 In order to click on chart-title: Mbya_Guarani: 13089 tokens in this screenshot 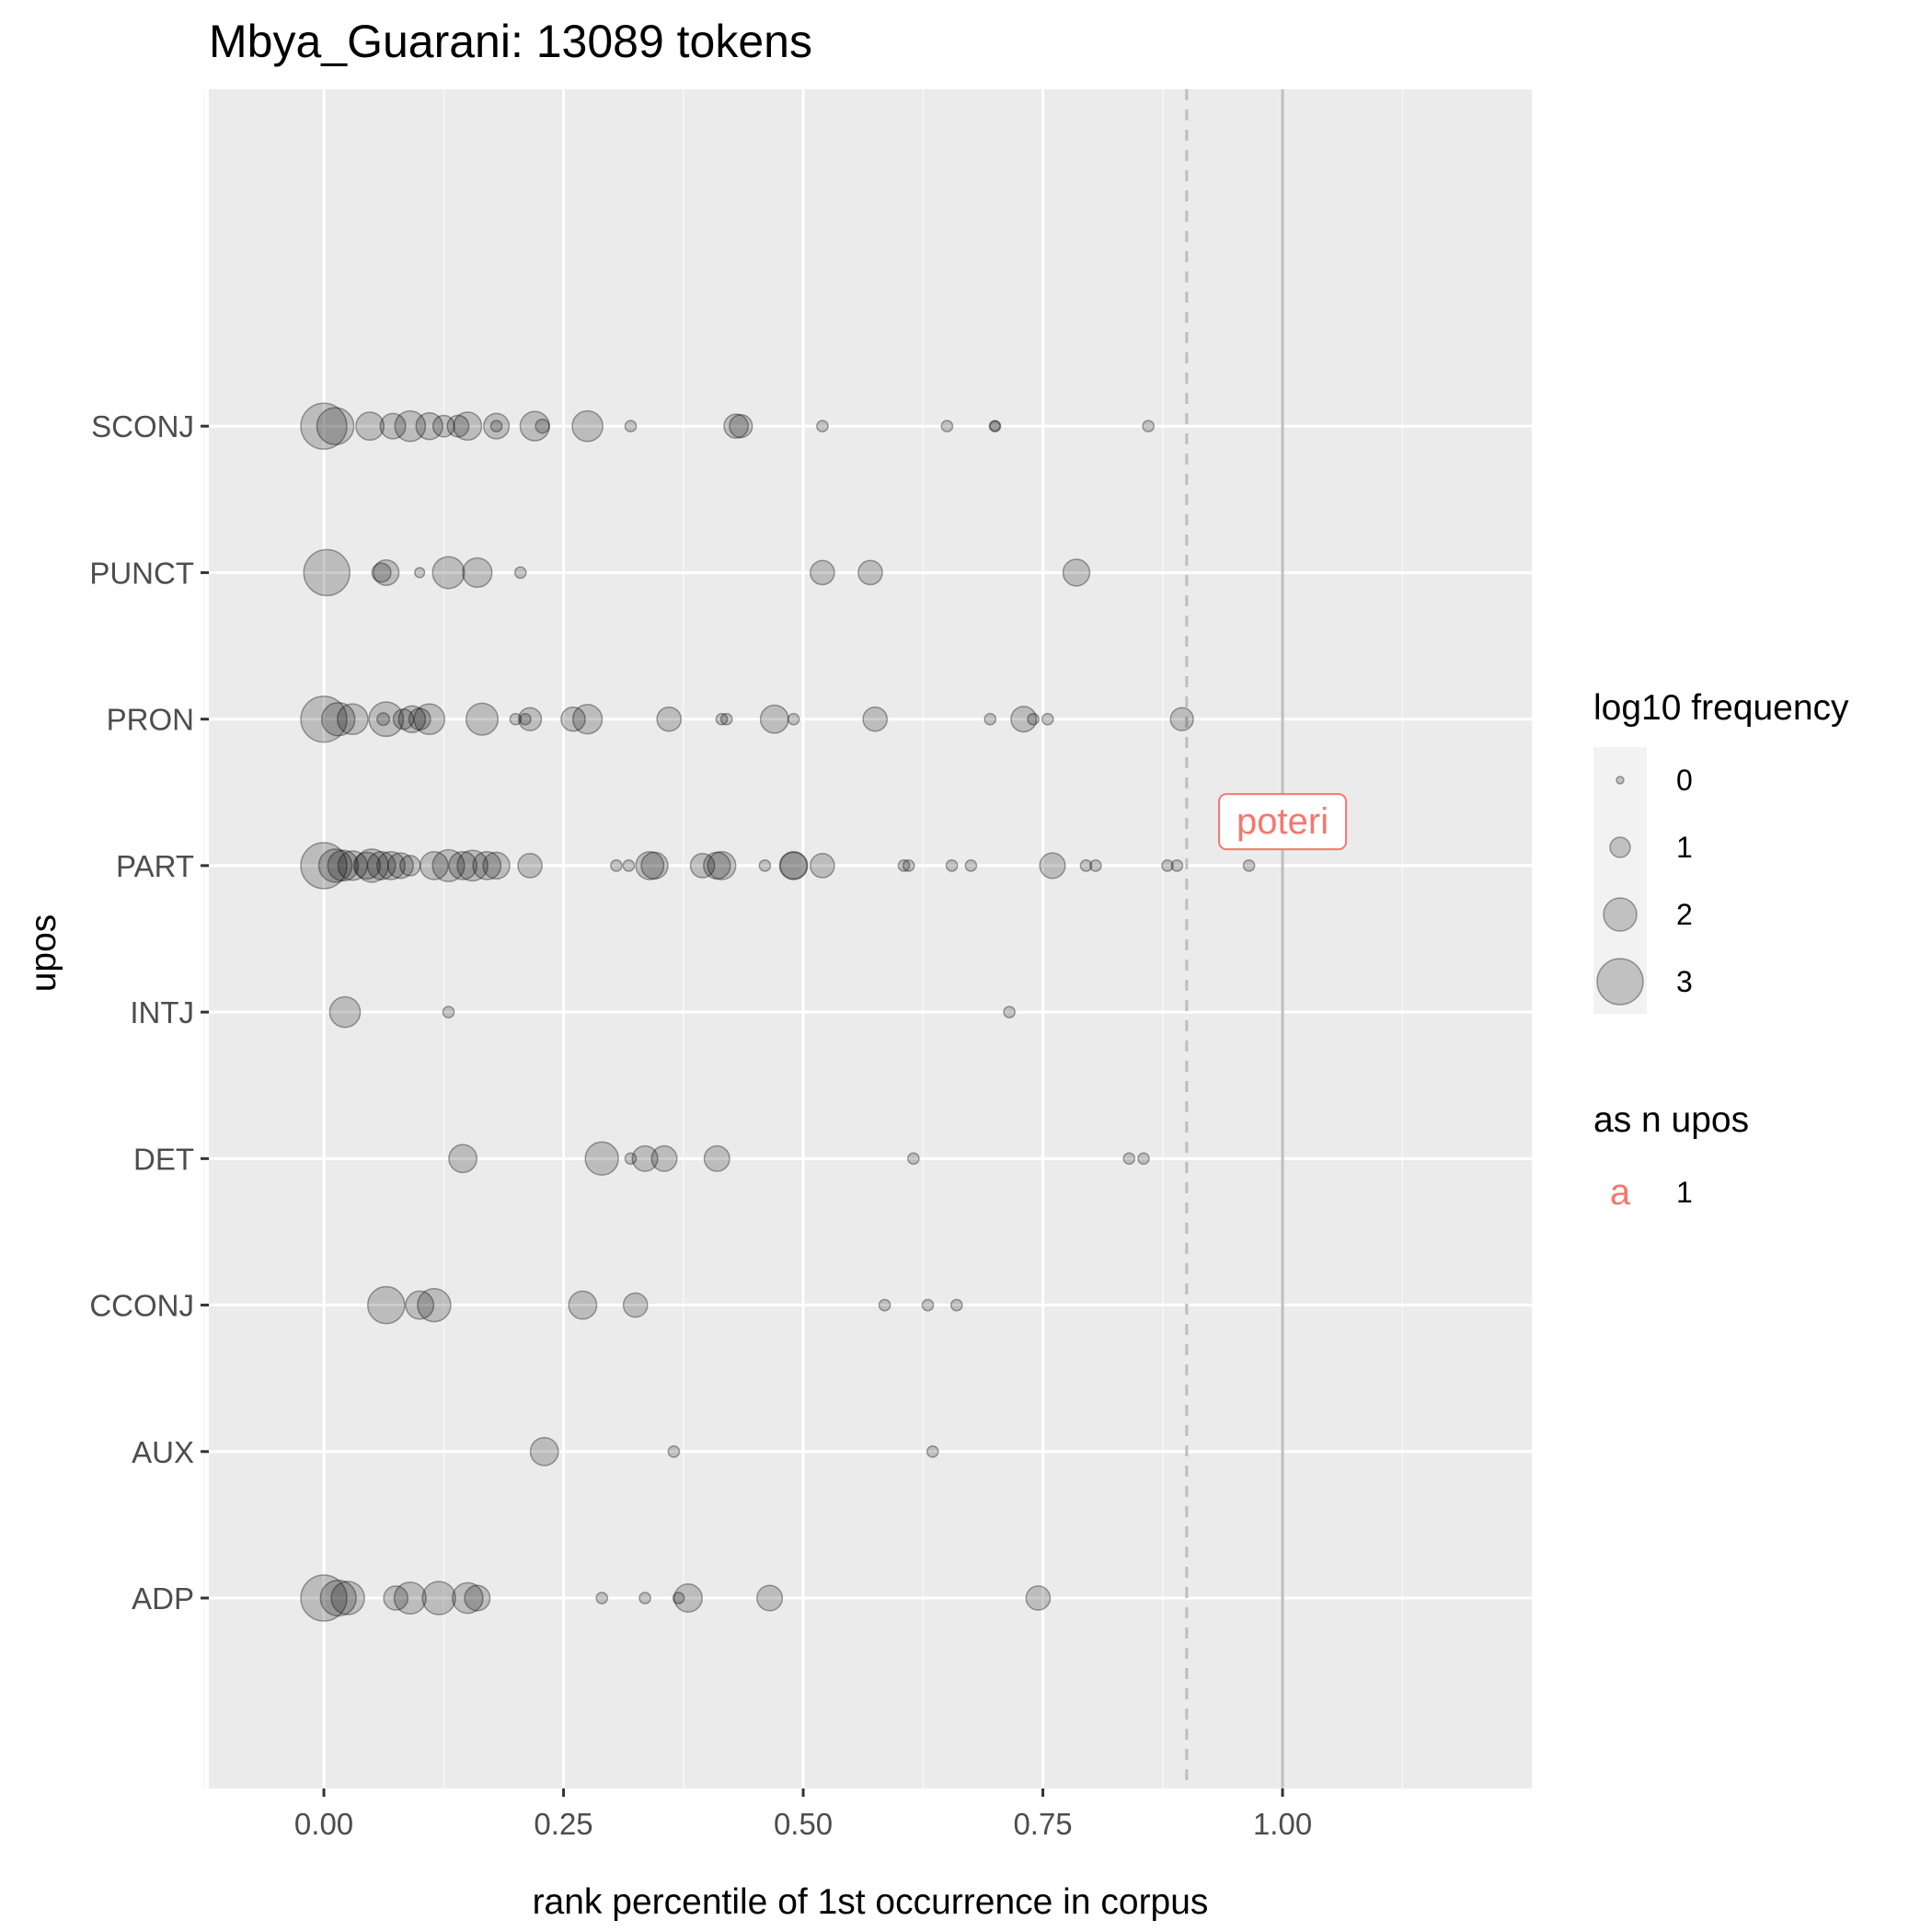, I will do `click(510, 41)`.